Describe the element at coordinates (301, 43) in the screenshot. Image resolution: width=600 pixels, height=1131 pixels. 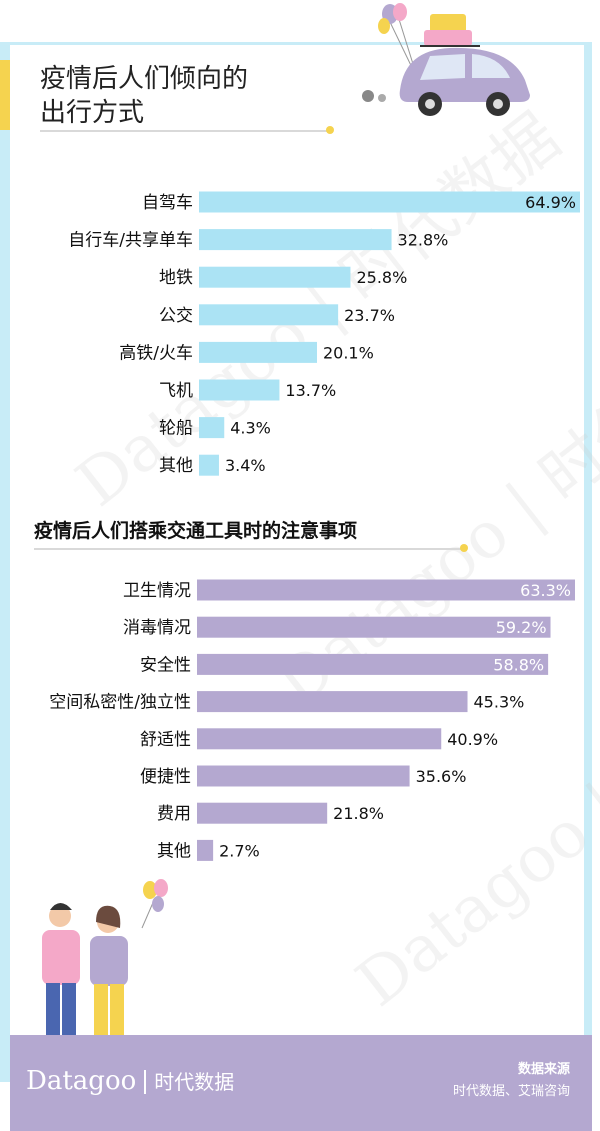
I see `frame-top` at that location.